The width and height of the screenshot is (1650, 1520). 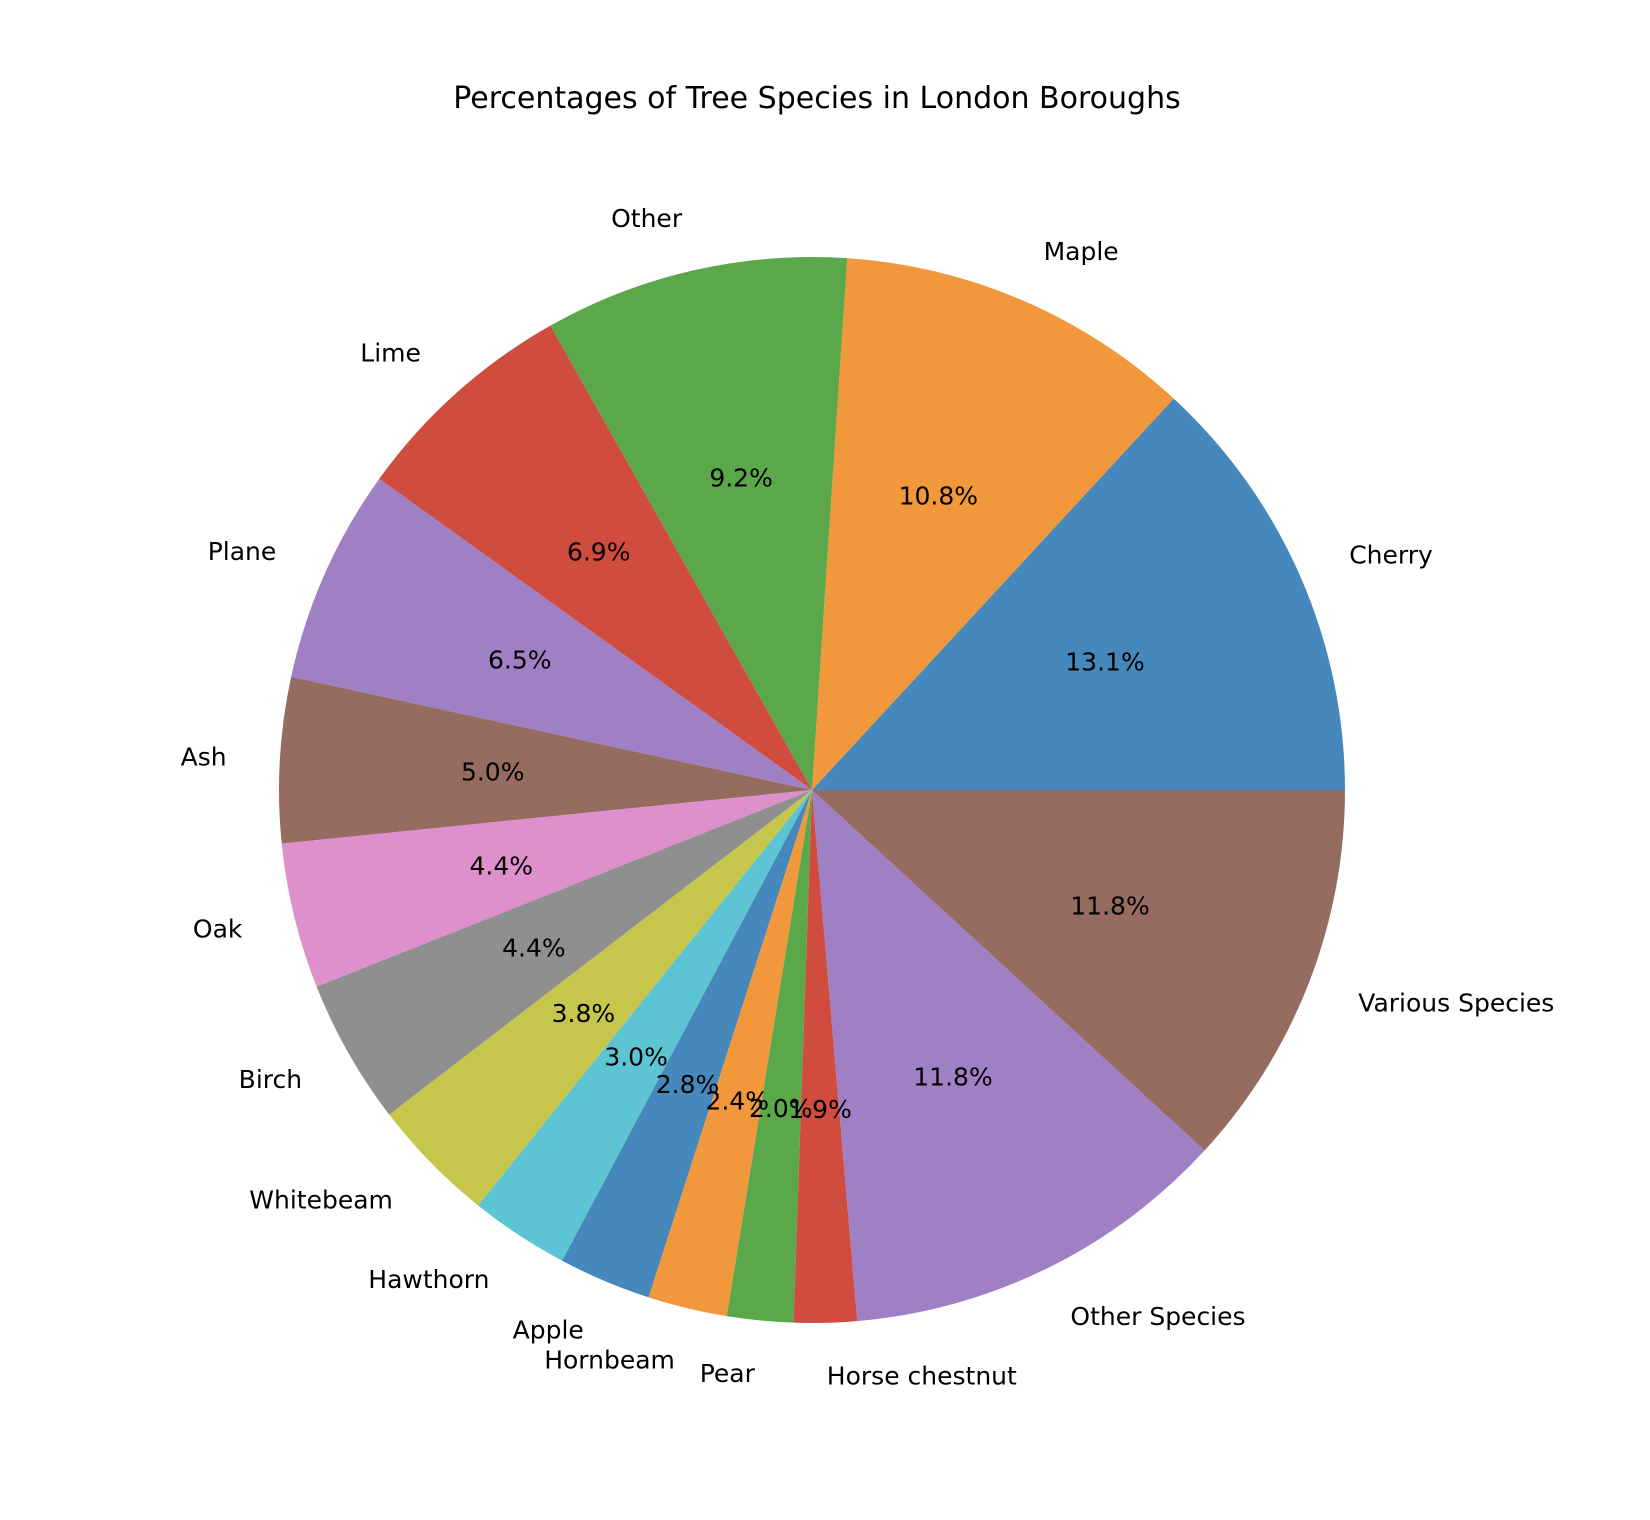 I want to click on pie-slice-hawthorn, so click(x=645, y=1025).